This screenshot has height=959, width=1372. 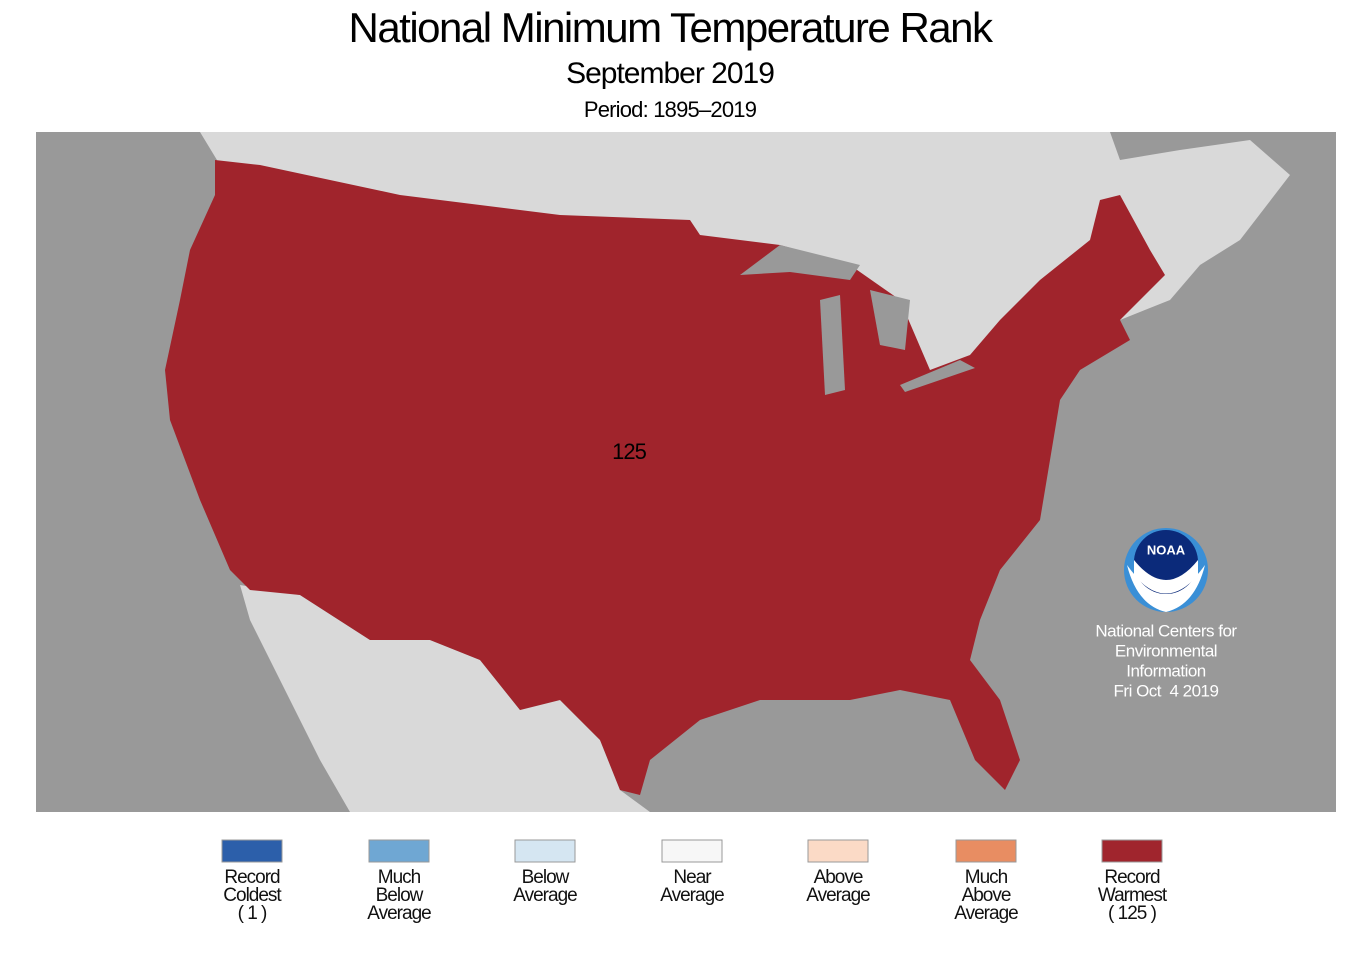 I want to click on title: National Minimum Temperature Rank, so click(x=671, y=27).